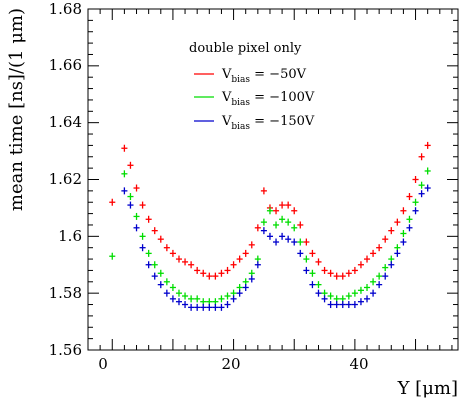  I want to click on legend-label-minus100v: Vbias = −100V, so click(268, 99).